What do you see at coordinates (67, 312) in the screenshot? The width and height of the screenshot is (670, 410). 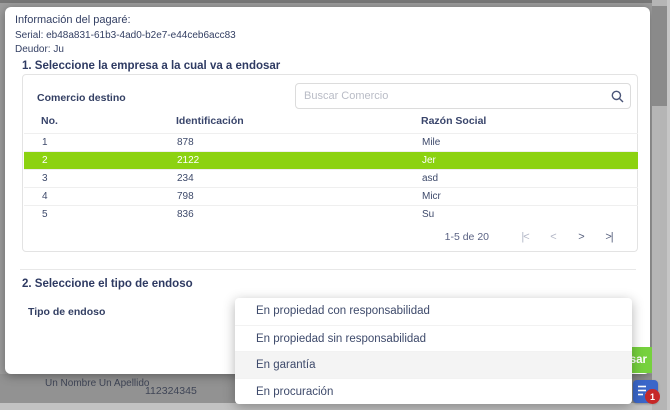 I see `tipo-endoso-label: Tipo de endoso` at bounding box center [67, 312].